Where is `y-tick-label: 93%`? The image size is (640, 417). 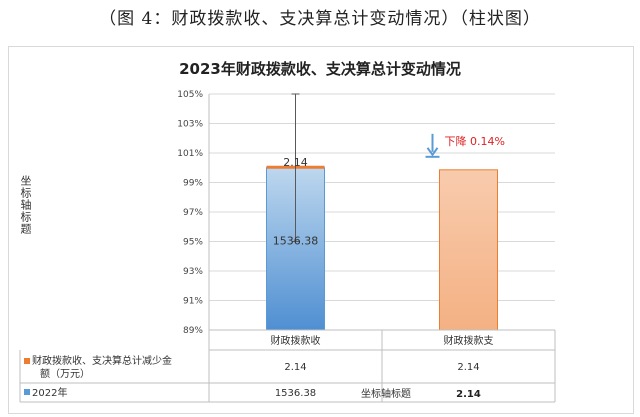
y-tick-label: 93% is located at coordinates (193, 272).